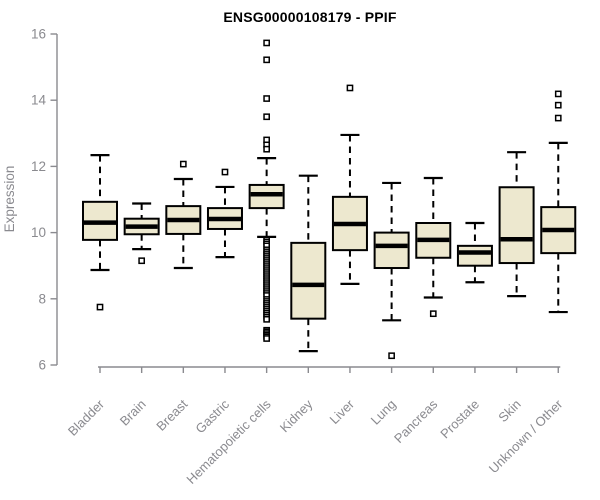 The image size is (600, 500). What do you see at coordinates (42, 298) in the screenshot?
I see `y-tick-label: 8` at bounding box center [42, 298].